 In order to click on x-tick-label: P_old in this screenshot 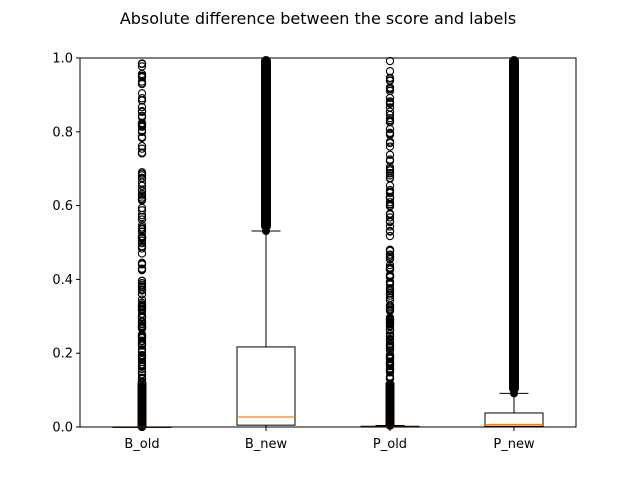, I will do `click(390, 444)`.